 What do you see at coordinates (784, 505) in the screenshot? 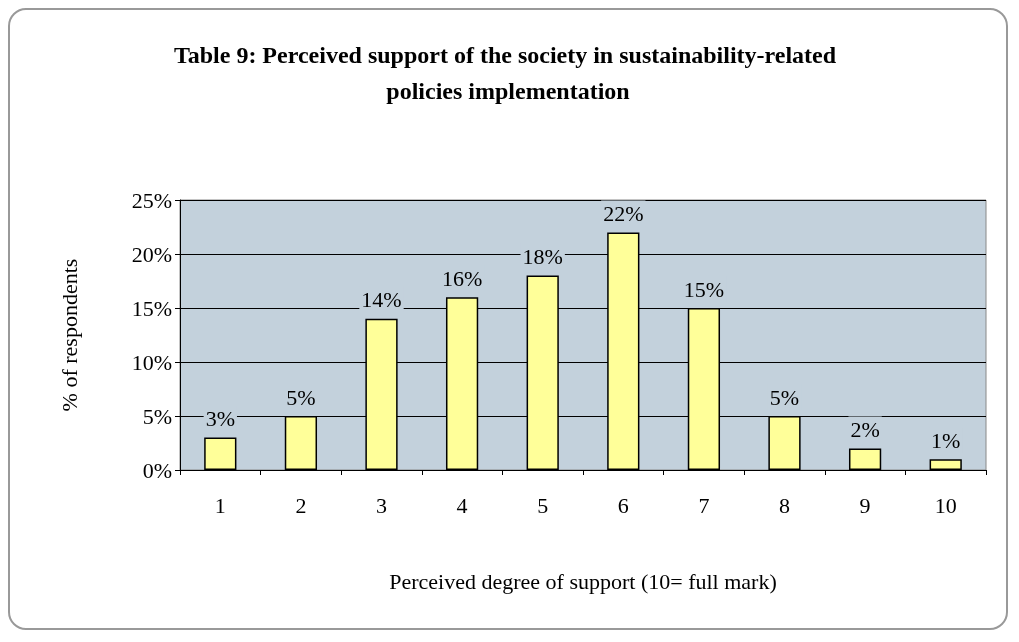
I see `x-tick-label: 8` at bounding box center [784, 505].